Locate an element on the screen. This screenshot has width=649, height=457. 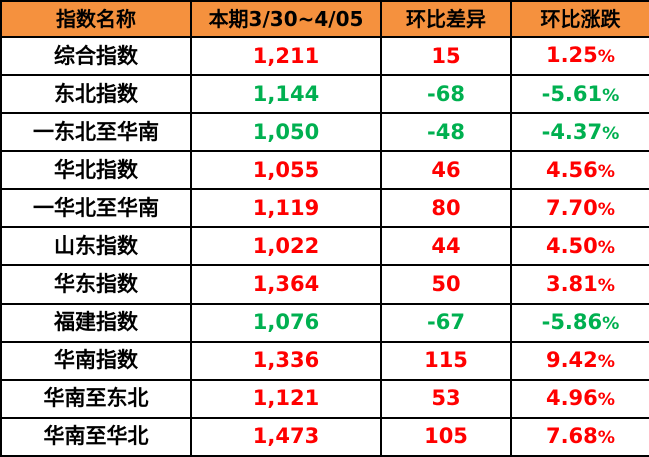
header-mom-change: 环比涨跌 is located at coordinates (579, 19).